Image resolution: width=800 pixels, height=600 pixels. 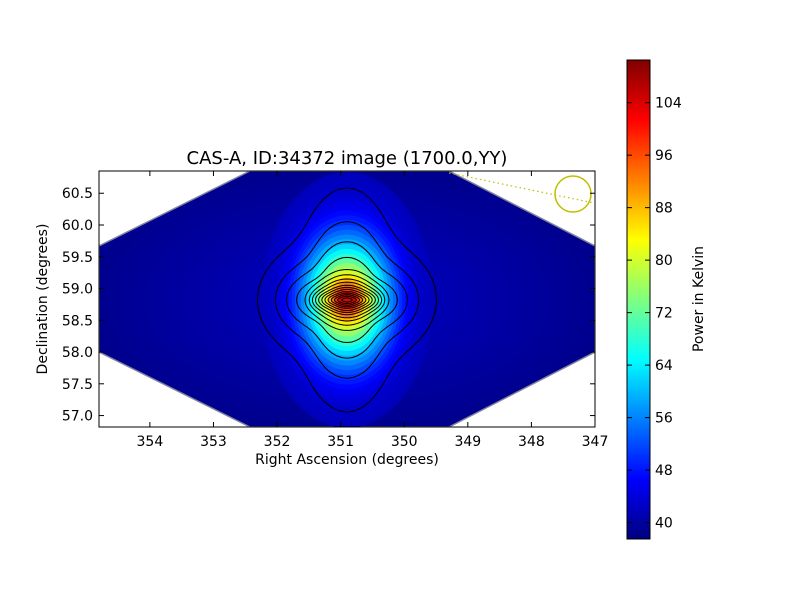 I want to click on colorbar-tick-label: 48, so click(x=664, y=471).